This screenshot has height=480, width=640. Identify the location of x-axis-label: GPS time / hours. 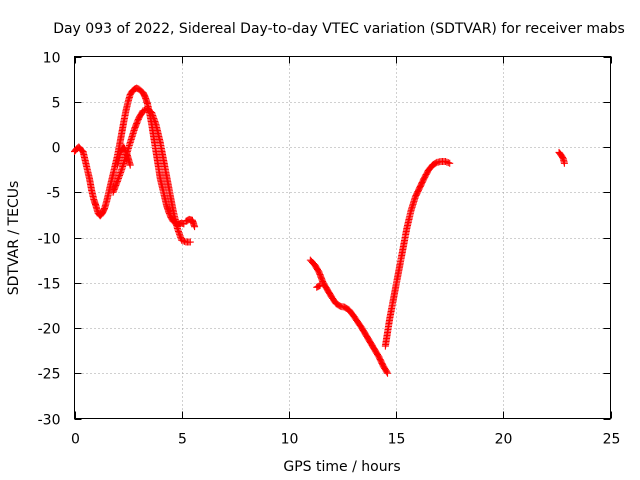
(341, 467).